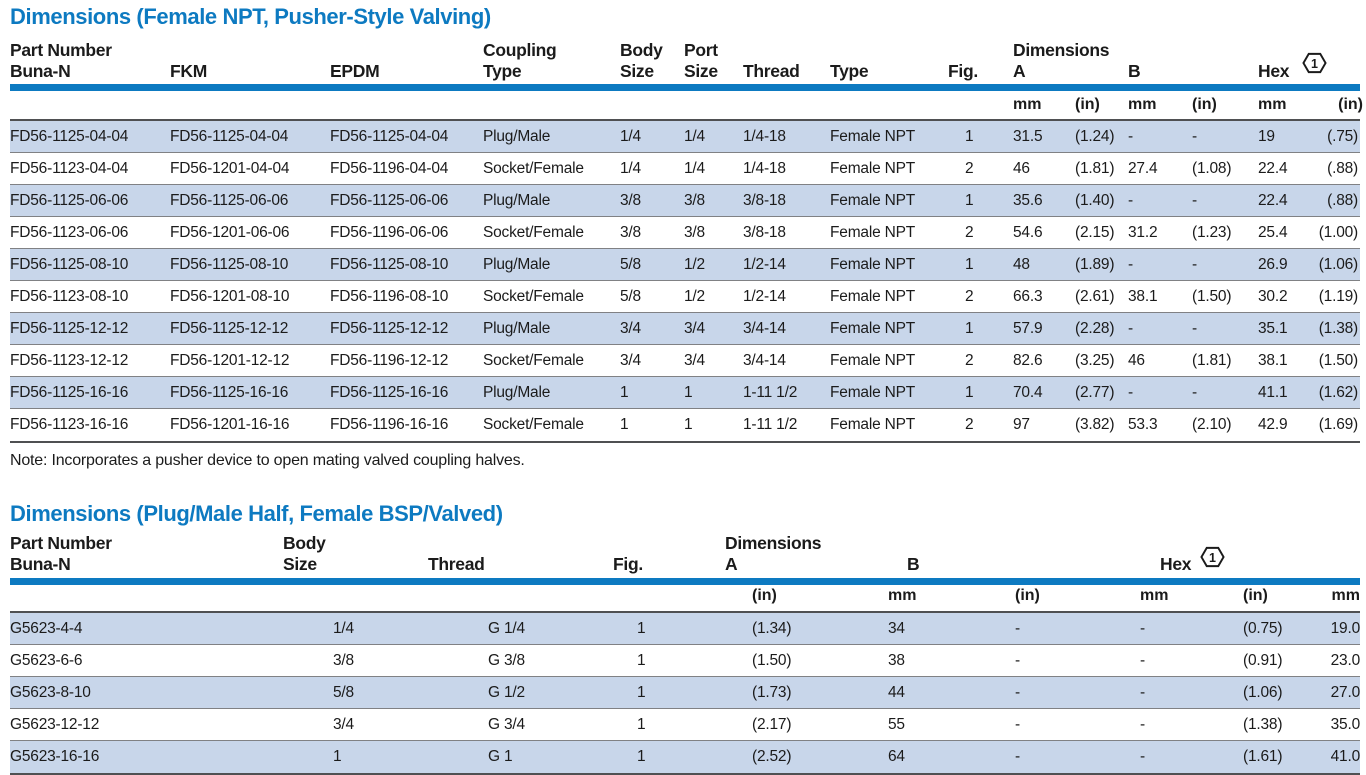 This screenshot has height=775, width=1366. Describe the element at coordinates (969, 232) in the screenshot. I see `cell-fig: 2` at that location.